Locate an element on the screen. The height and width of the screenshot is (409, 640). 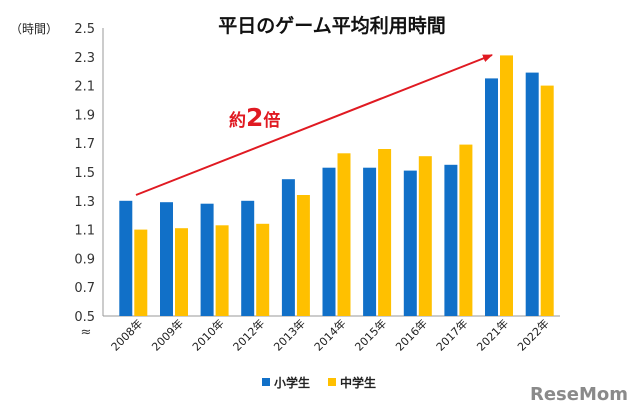
legend-label-elementary: 小学生 is located at coordinates (292, 382).